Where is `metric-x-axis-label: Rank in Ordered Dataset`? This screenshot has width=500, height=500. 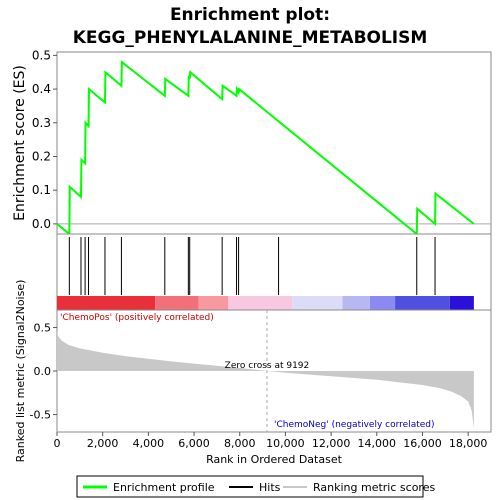
metric-x-axis-label: Rank in Ordered Dataset is located at coordinates (274, 459).